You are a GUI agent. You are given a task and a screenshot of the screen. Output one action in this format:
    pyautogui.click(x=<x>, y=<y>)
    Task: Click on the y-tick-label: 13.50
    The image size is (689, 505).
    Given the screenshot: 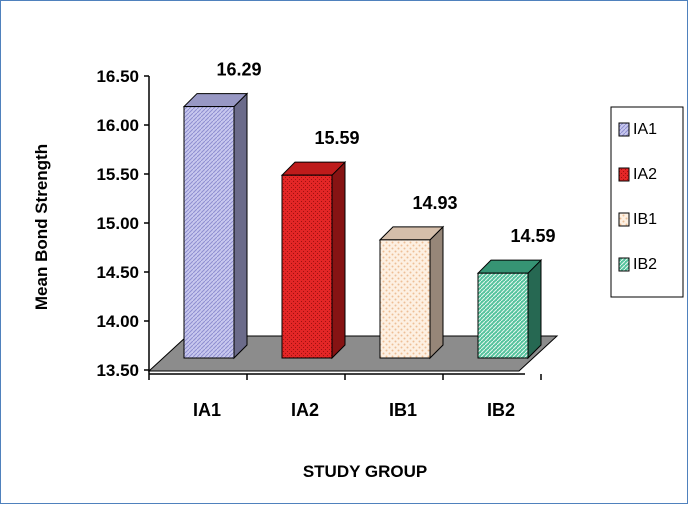 What is the action you would take?
    pyautogui.click(x=117, y=370)
    